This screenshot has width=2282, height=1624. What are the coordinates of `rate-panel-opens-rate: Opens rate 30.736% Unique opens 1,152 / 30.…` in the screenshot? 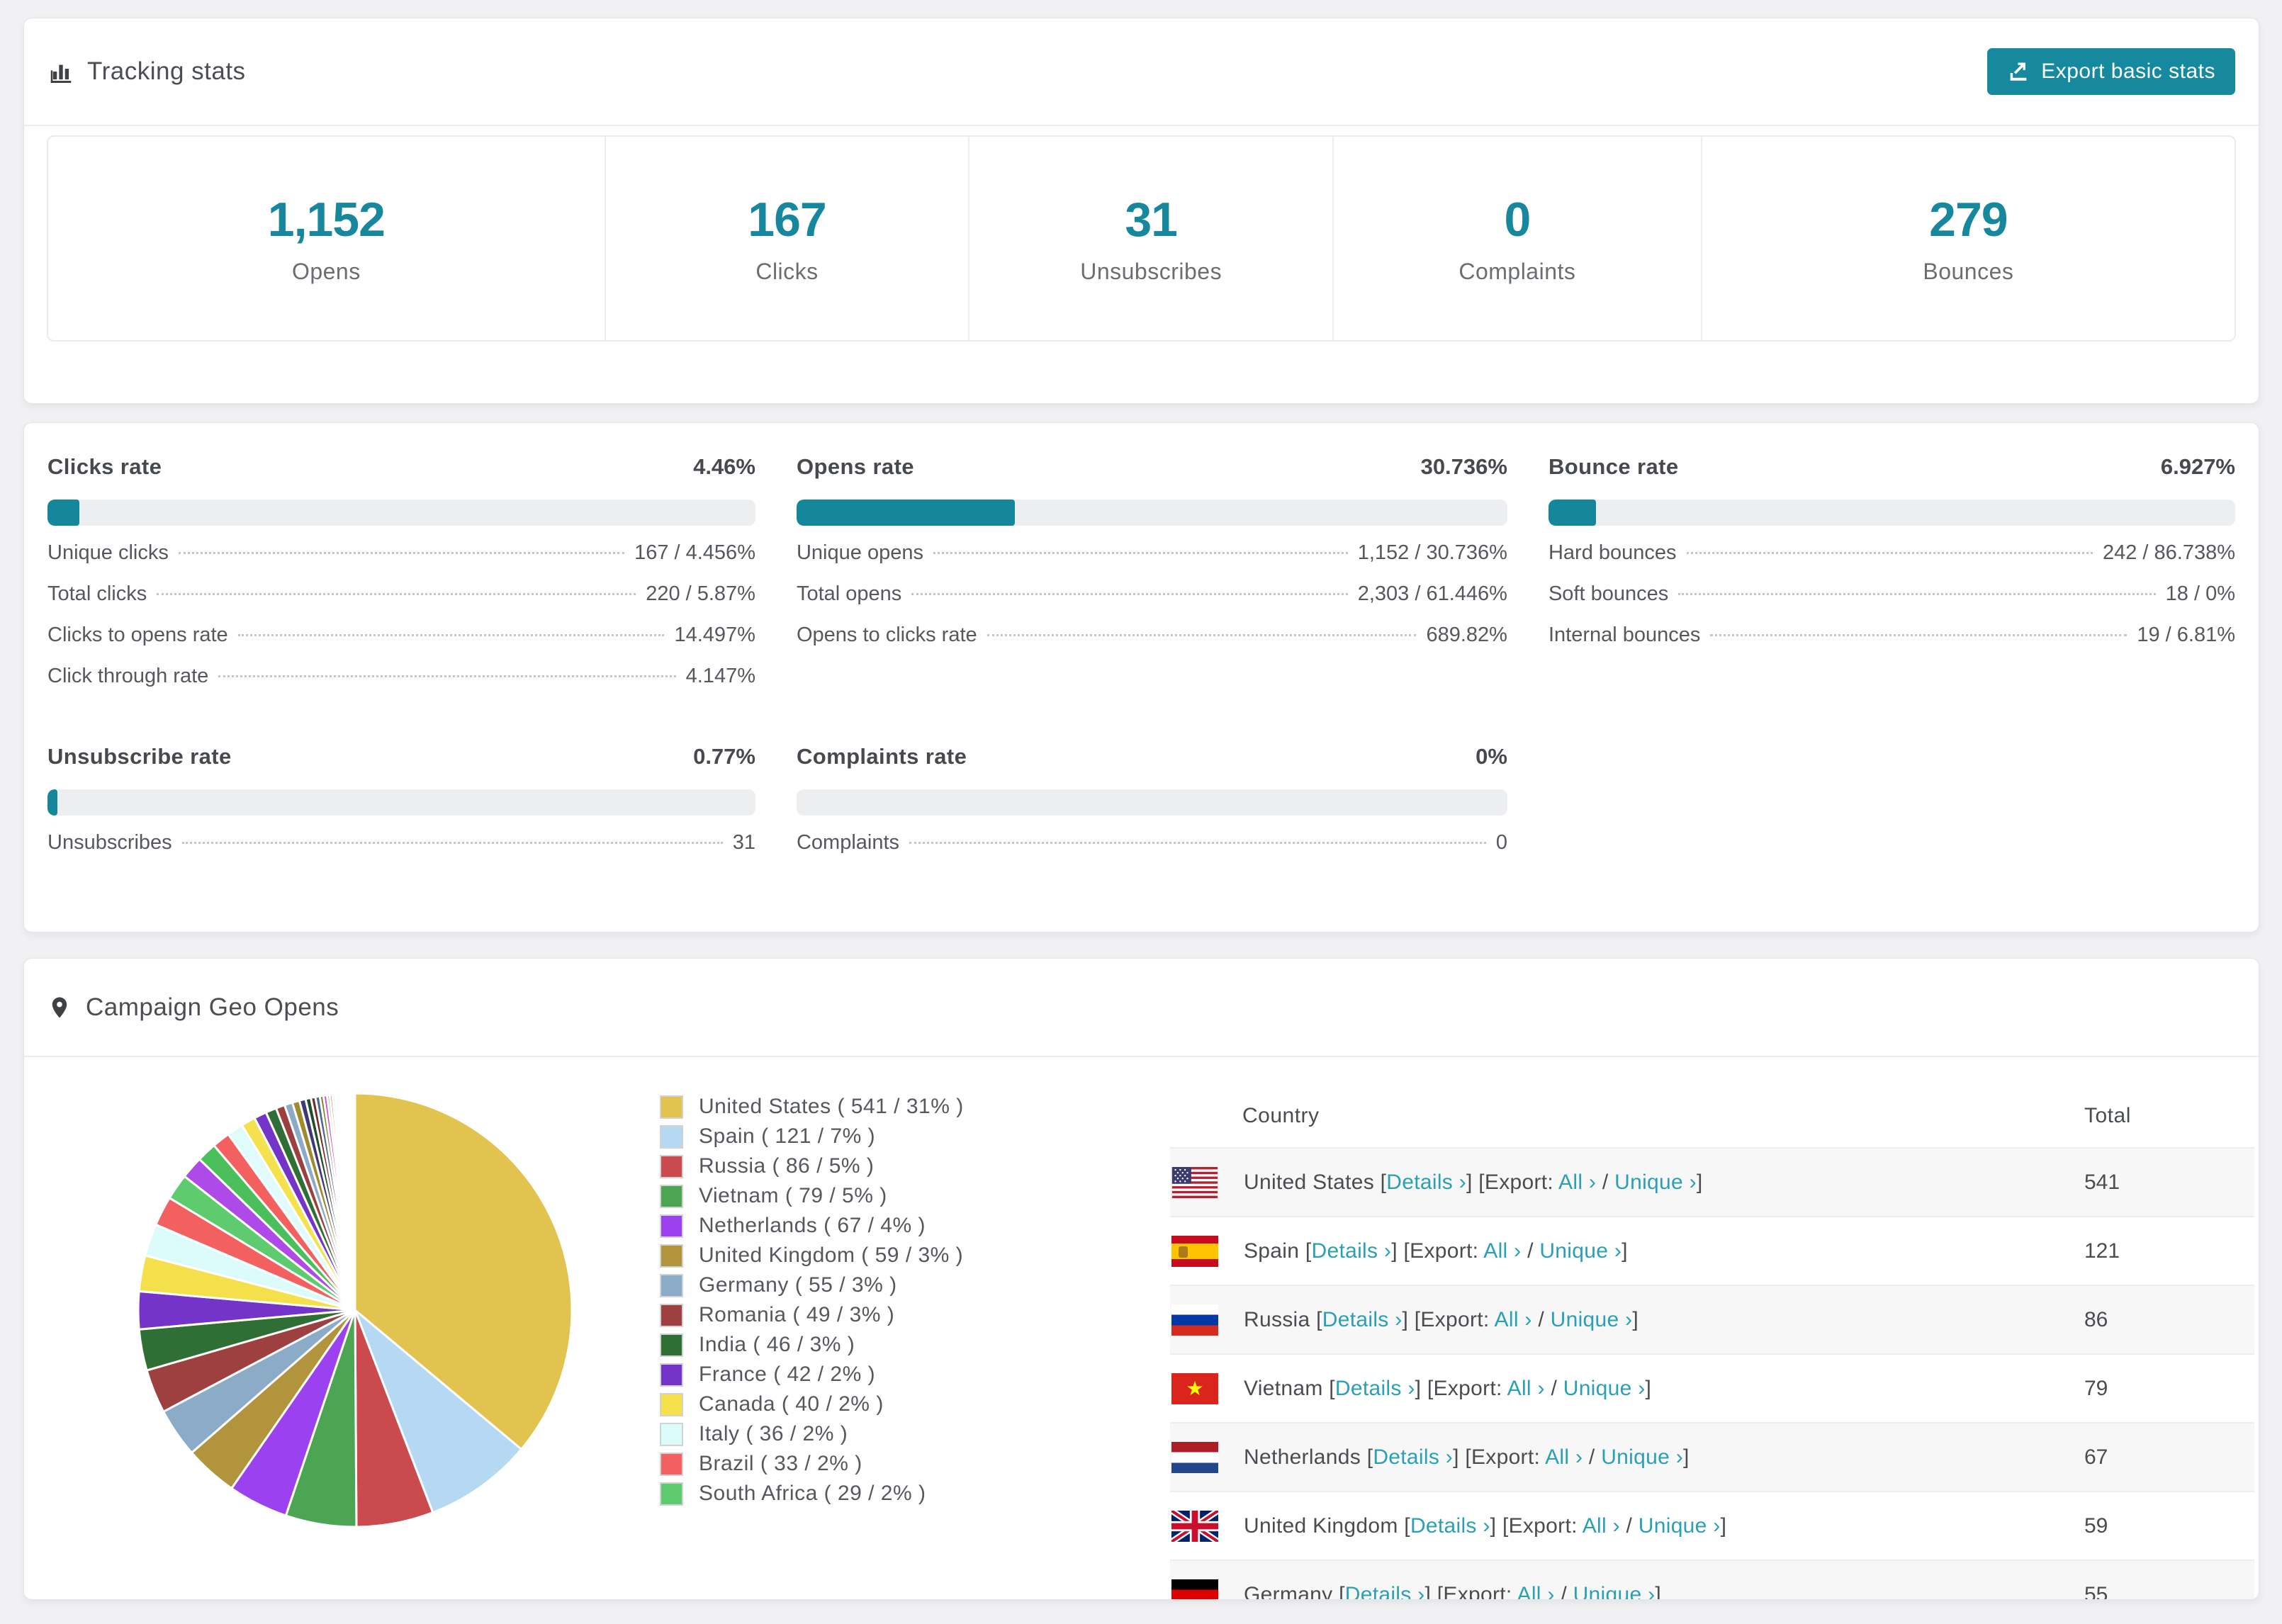 It's located at (1152, 580).